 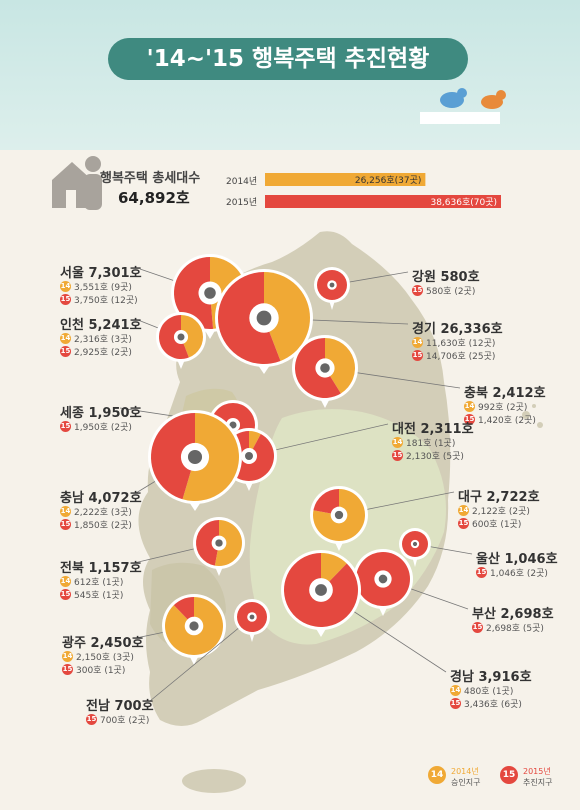 I want to click on value-text: 300호 (1곳), so click(x=101, y=671).